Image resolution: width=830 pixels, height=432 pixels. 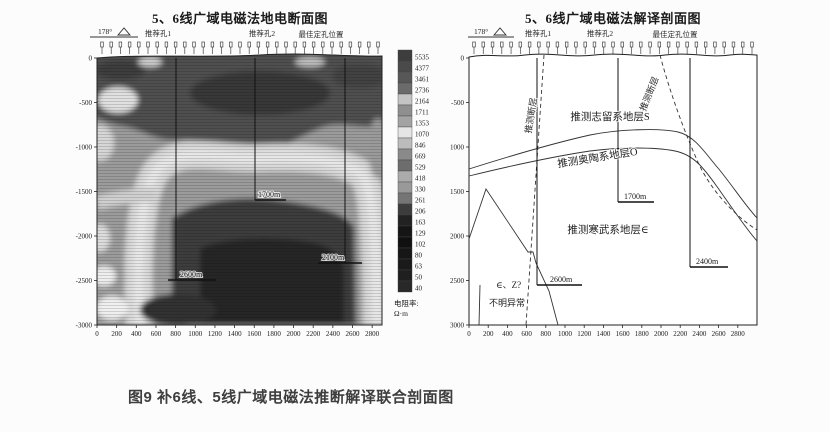 I want to click on left-hole3-label: 最佳定孔位置, so click(x=321, y=34).